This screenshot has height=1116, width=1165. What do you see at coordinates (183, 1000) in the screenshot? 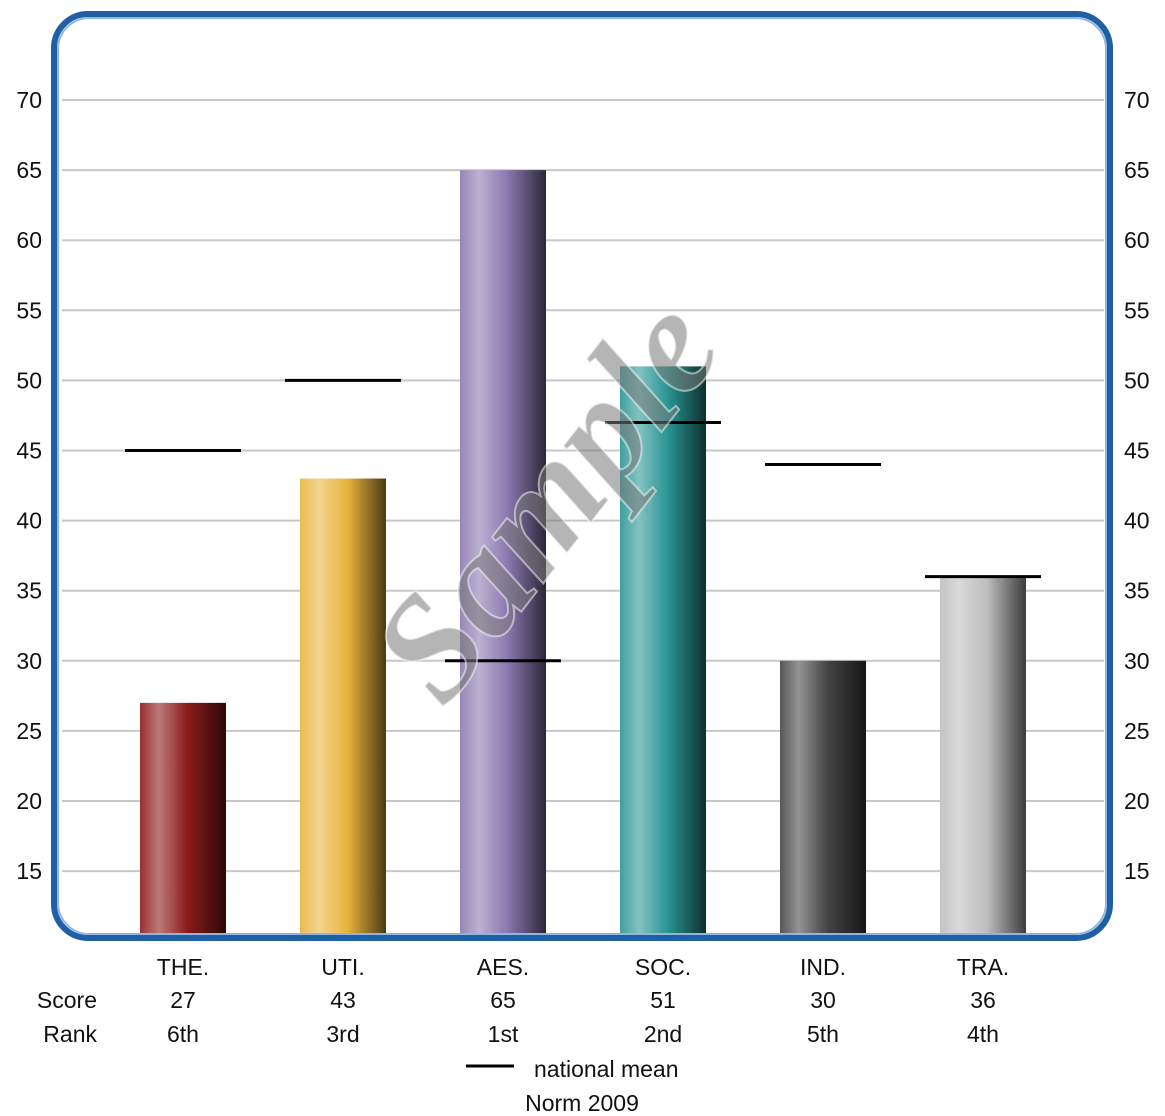
I see `score-value: 27` at bounding box center [183, 1000].